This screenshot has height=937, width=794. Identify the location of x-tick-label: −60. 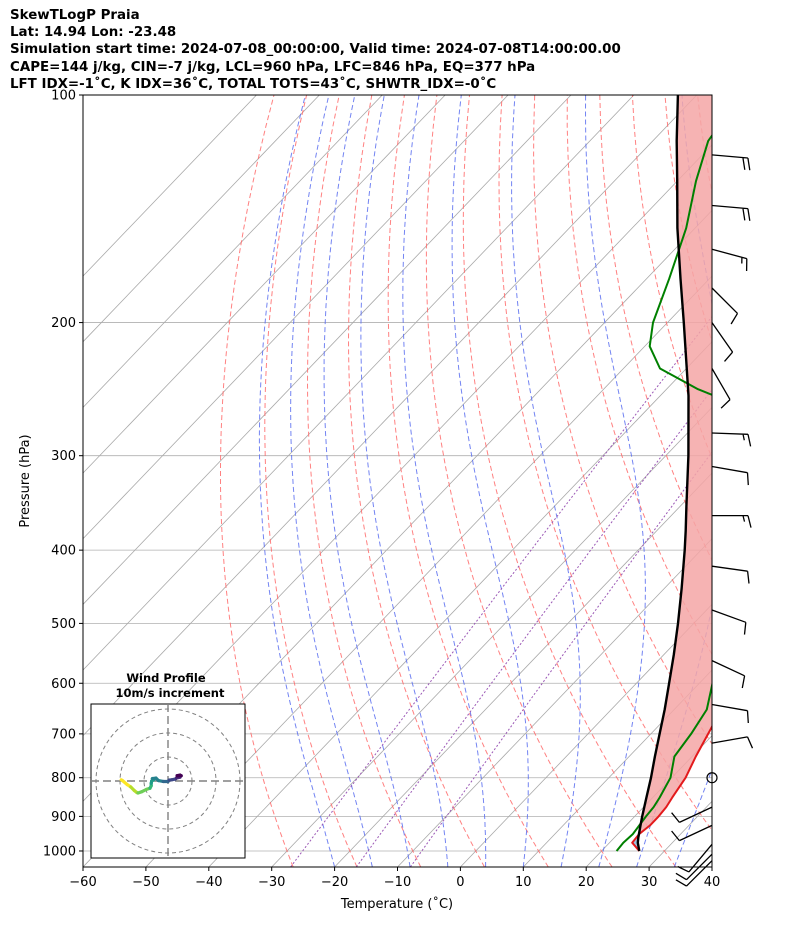
(82, 882).